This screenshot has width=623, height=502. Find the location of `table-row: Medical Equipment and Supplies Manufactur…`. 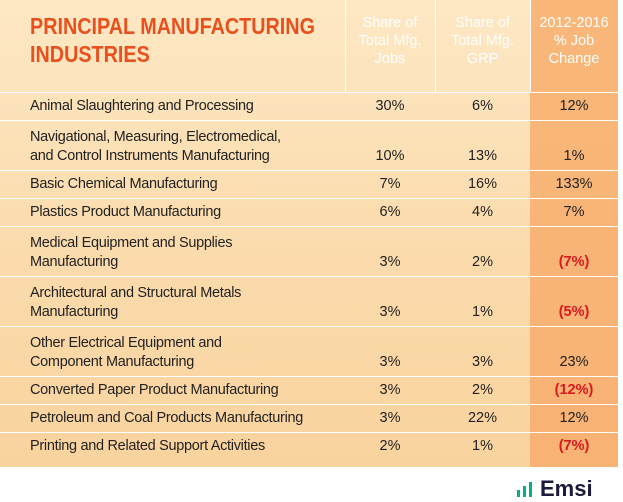

table-row: Medical Equipment and Supplies Manufactur… is located at coordinates (309, 251).